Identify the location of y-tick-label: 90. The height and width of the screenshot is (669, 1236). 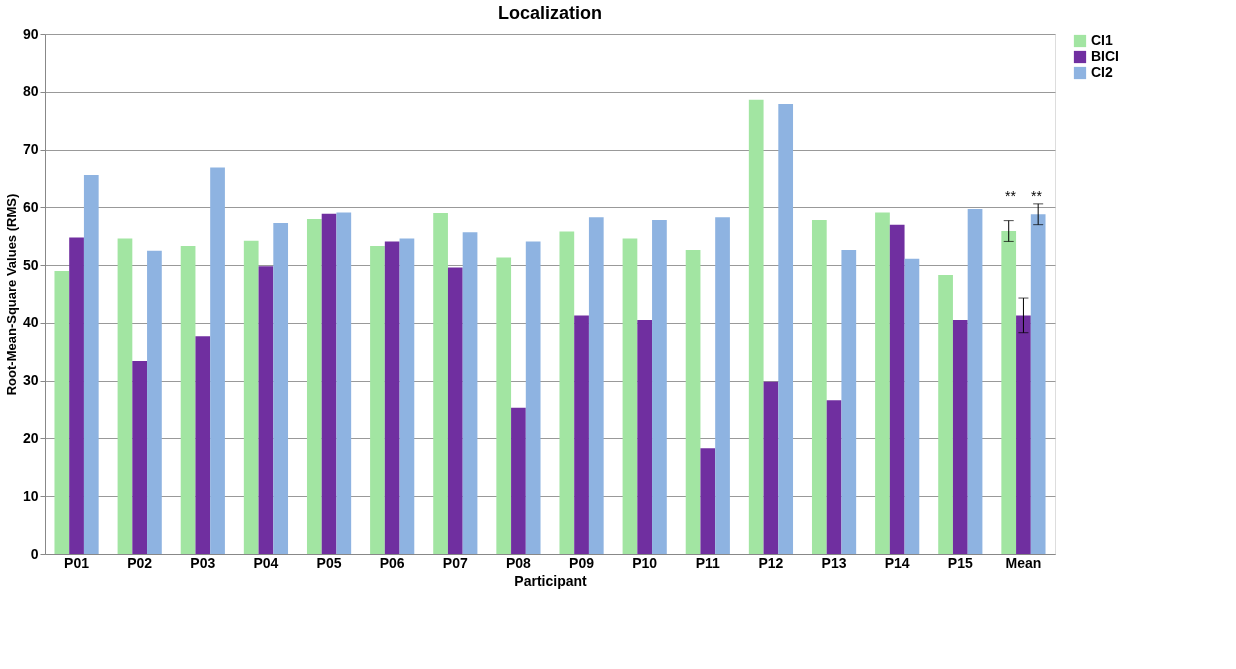
(30, 33).